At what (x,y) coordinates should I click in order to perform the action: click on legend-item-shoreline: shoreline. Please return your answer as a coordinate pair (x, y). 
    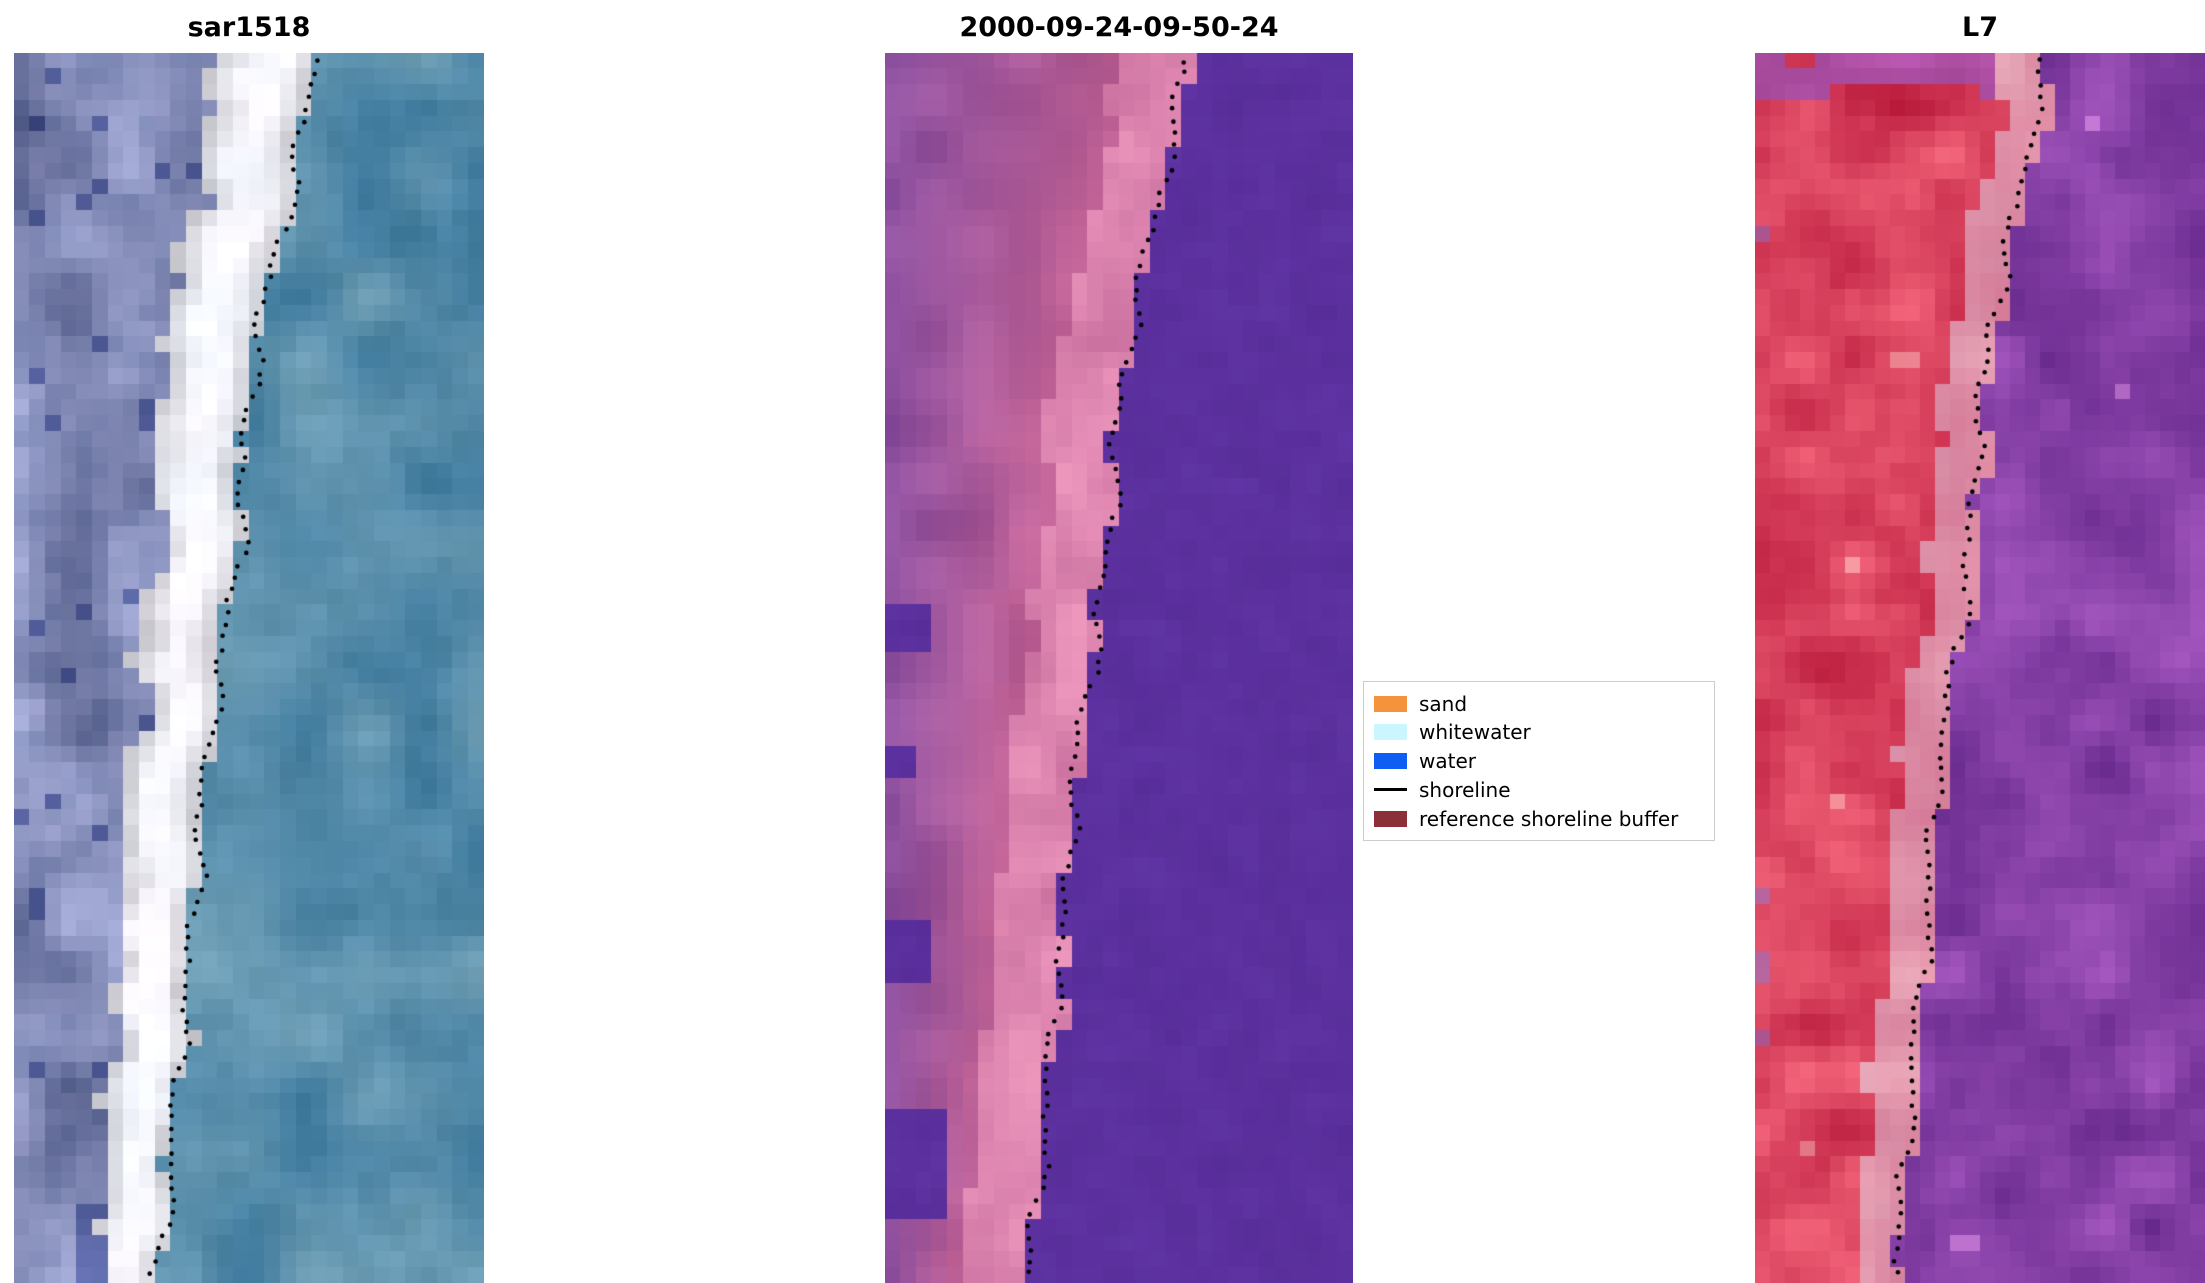
    Looking at the image, I should click on (1539, 789).